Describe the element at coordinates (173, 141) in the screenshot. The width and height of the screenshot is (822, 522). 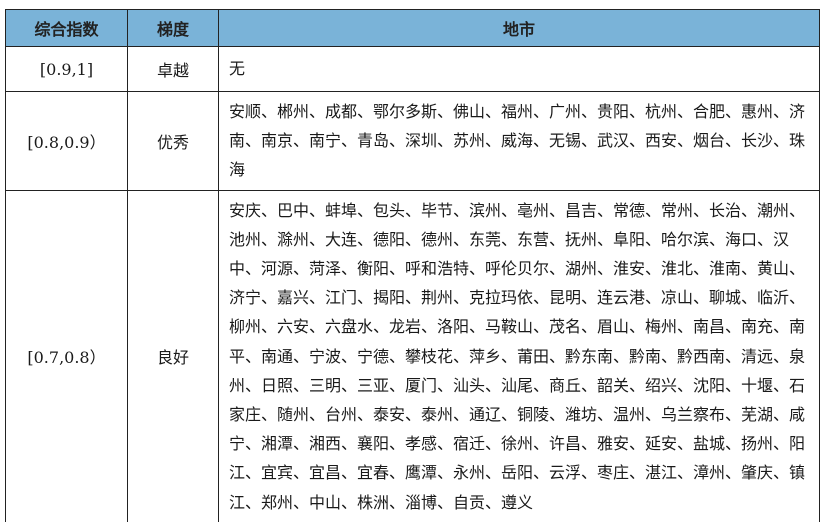
I see `grade-cell: 优秀` at that location.